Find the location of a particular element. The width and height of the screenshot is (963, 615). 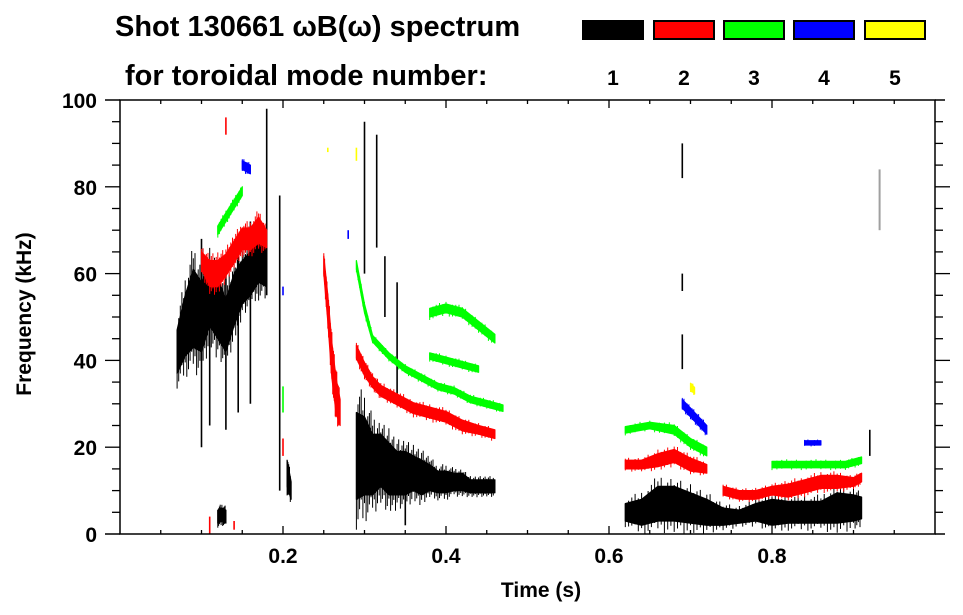

legend-label-mode-1: 1 is located at coordinates (613, 78).